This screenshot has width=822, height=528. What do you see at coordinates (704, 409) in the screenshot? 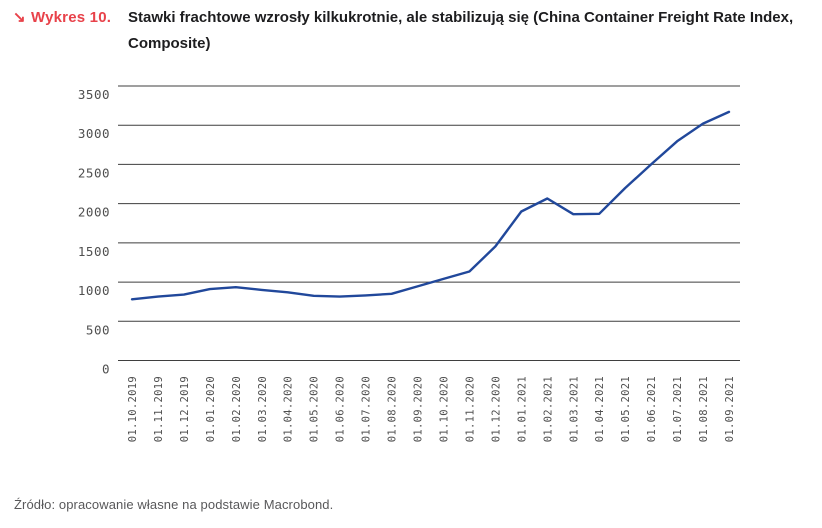
I see `x-tick-label: 01.08.2021` at bounding box center [704, 409].